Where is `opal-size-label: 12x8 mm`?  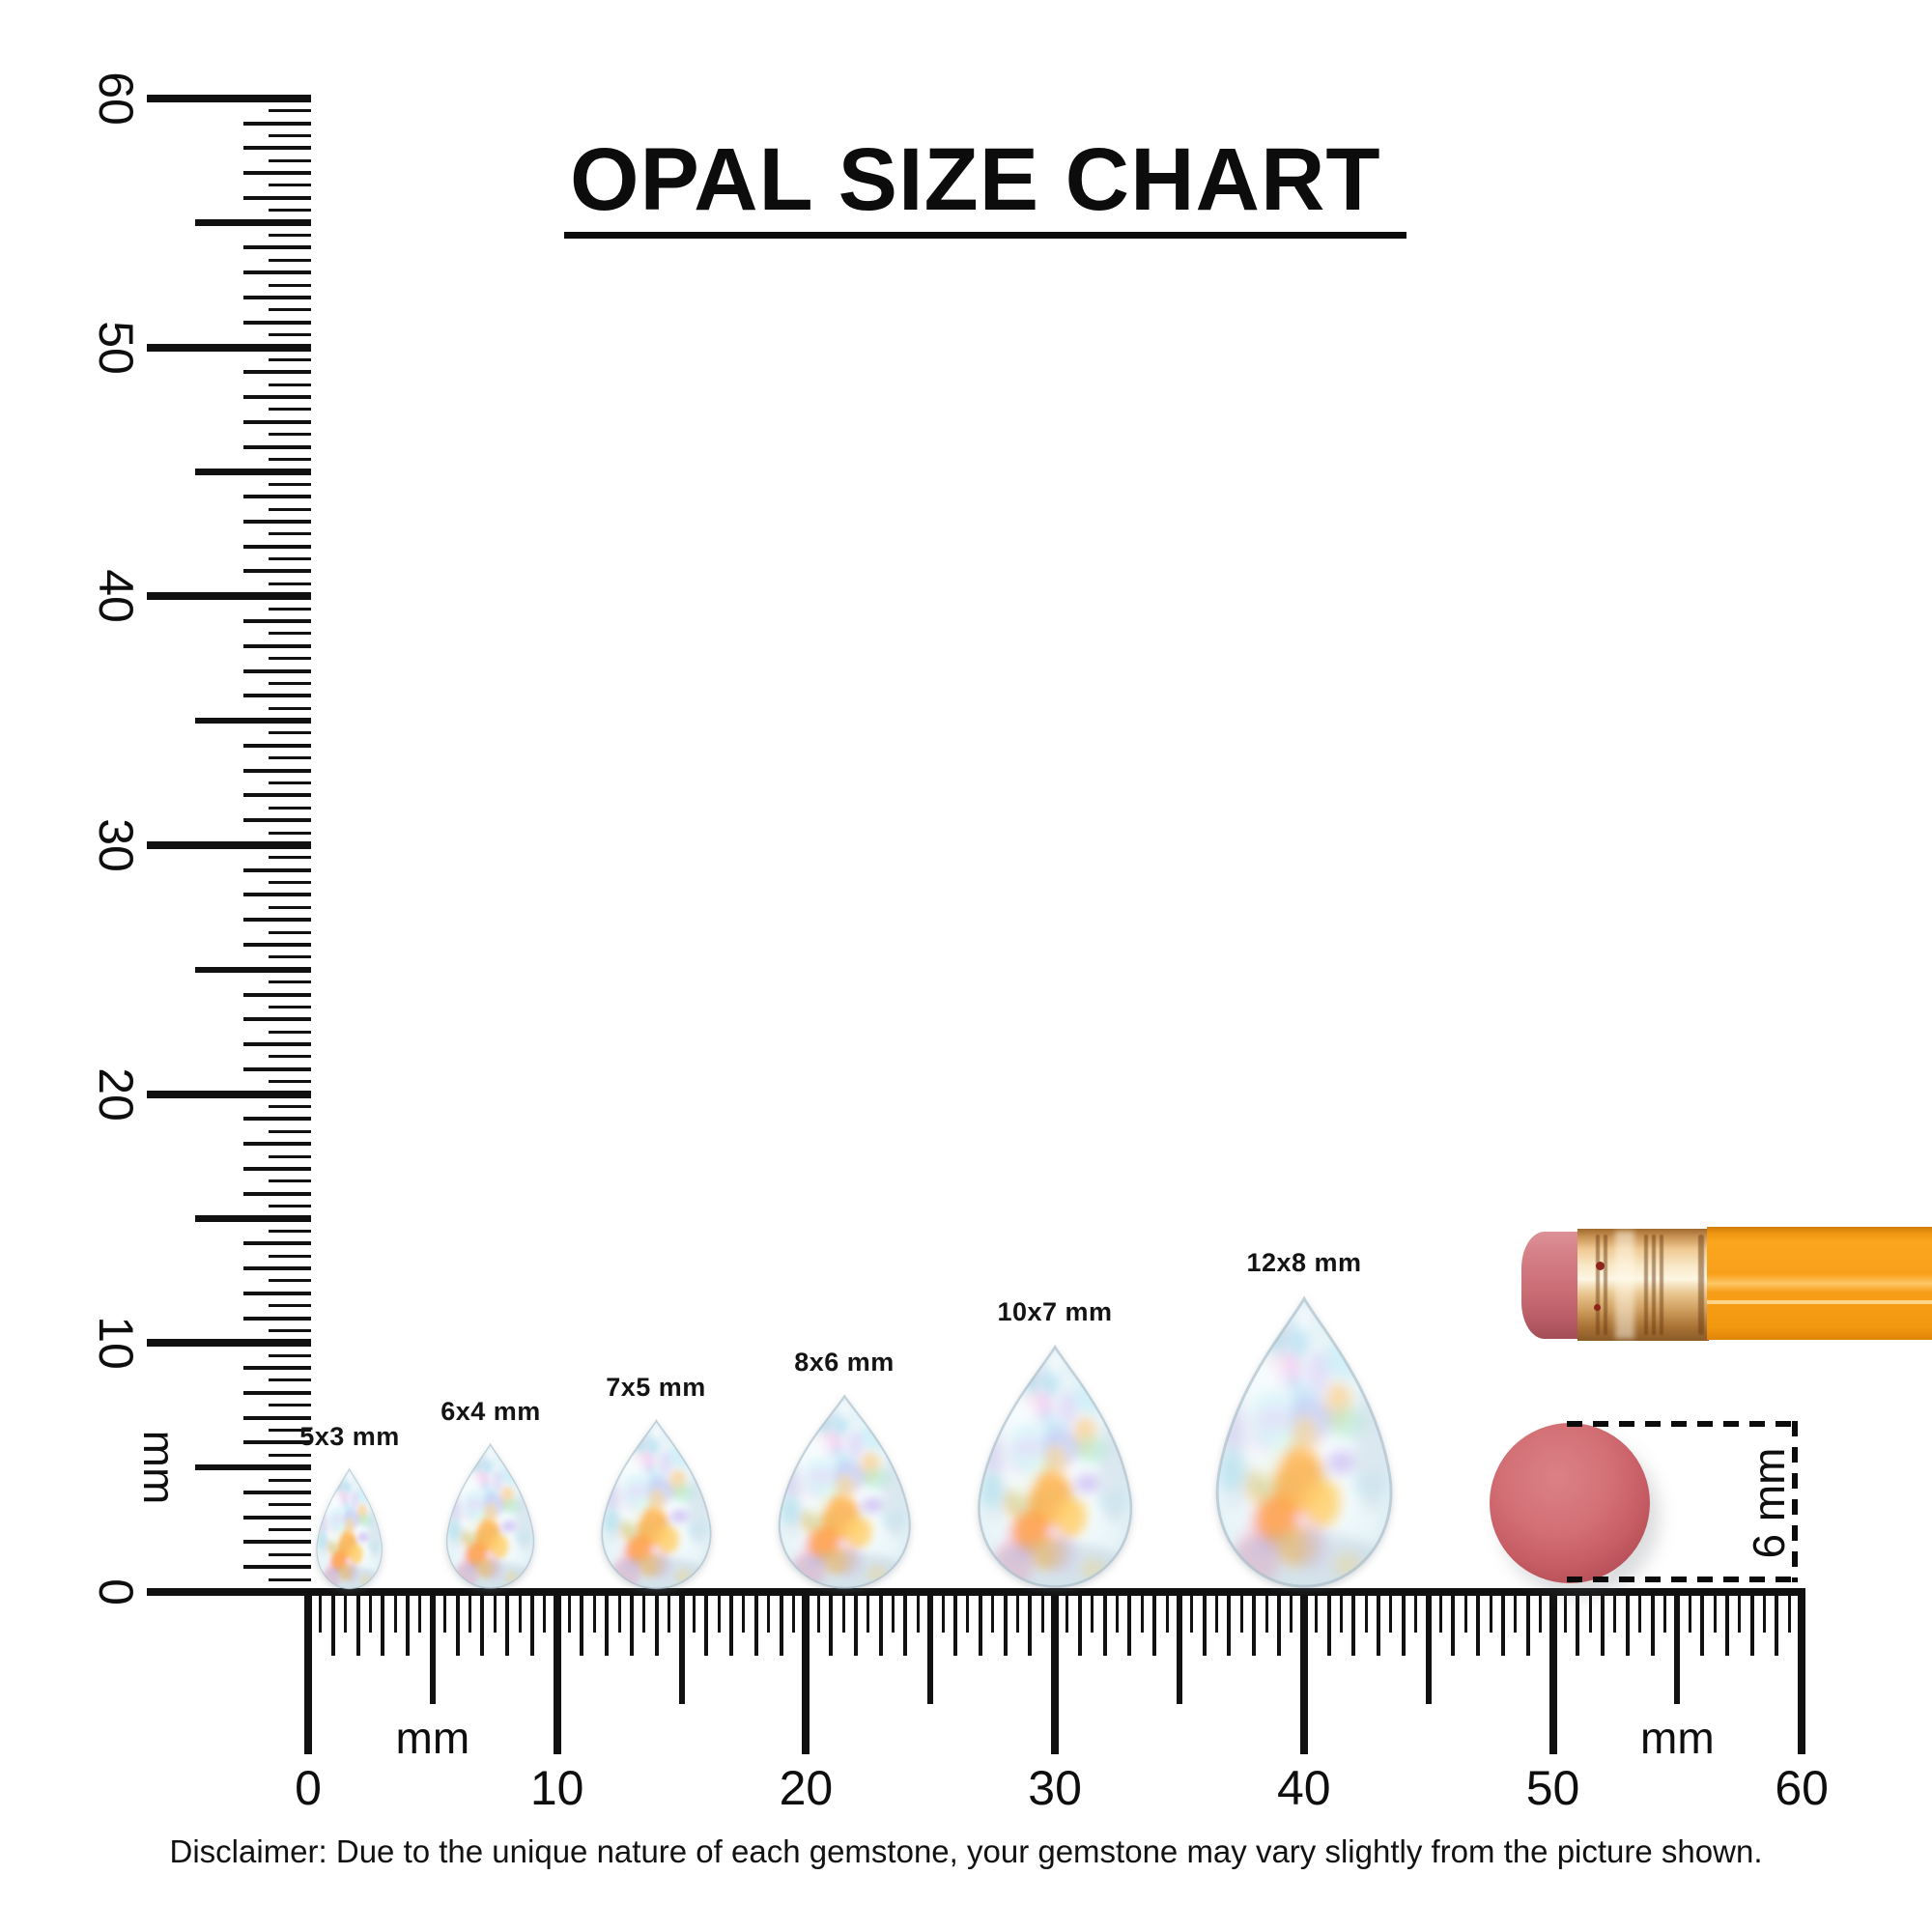
opal-size-label: 12x8 mm is located at coordinates (1304, 1262).